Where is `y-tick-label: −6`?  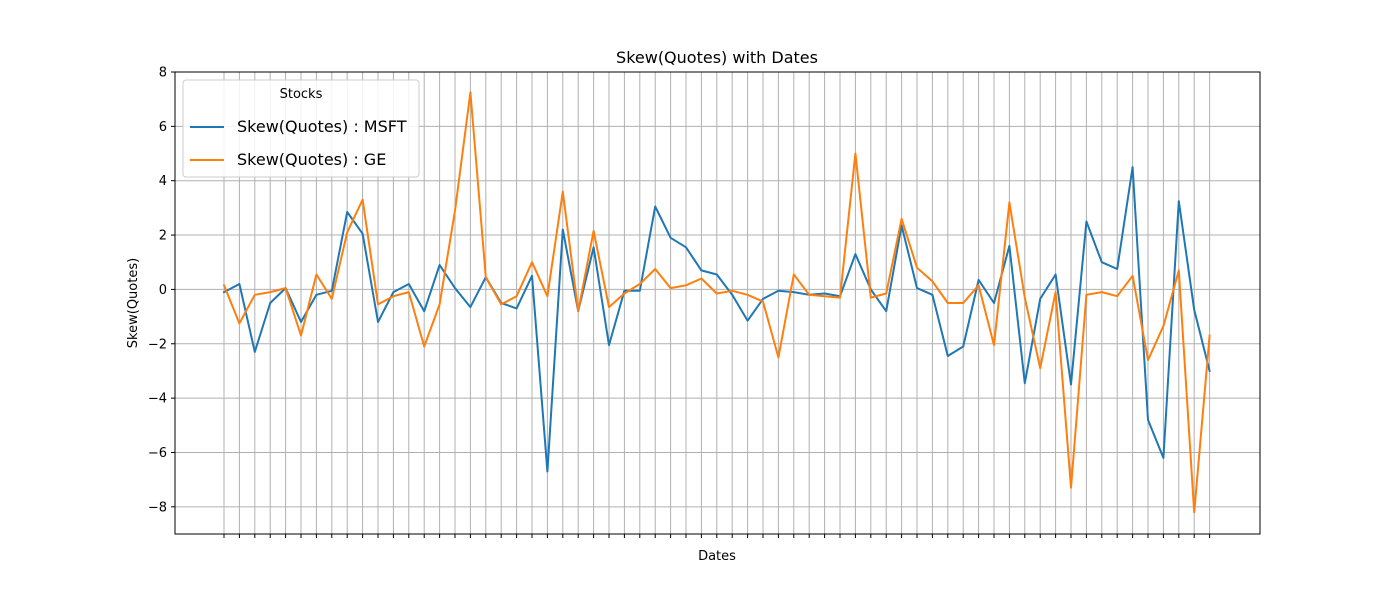 y-tick-label: −6 is located at coordinates (157, 453).